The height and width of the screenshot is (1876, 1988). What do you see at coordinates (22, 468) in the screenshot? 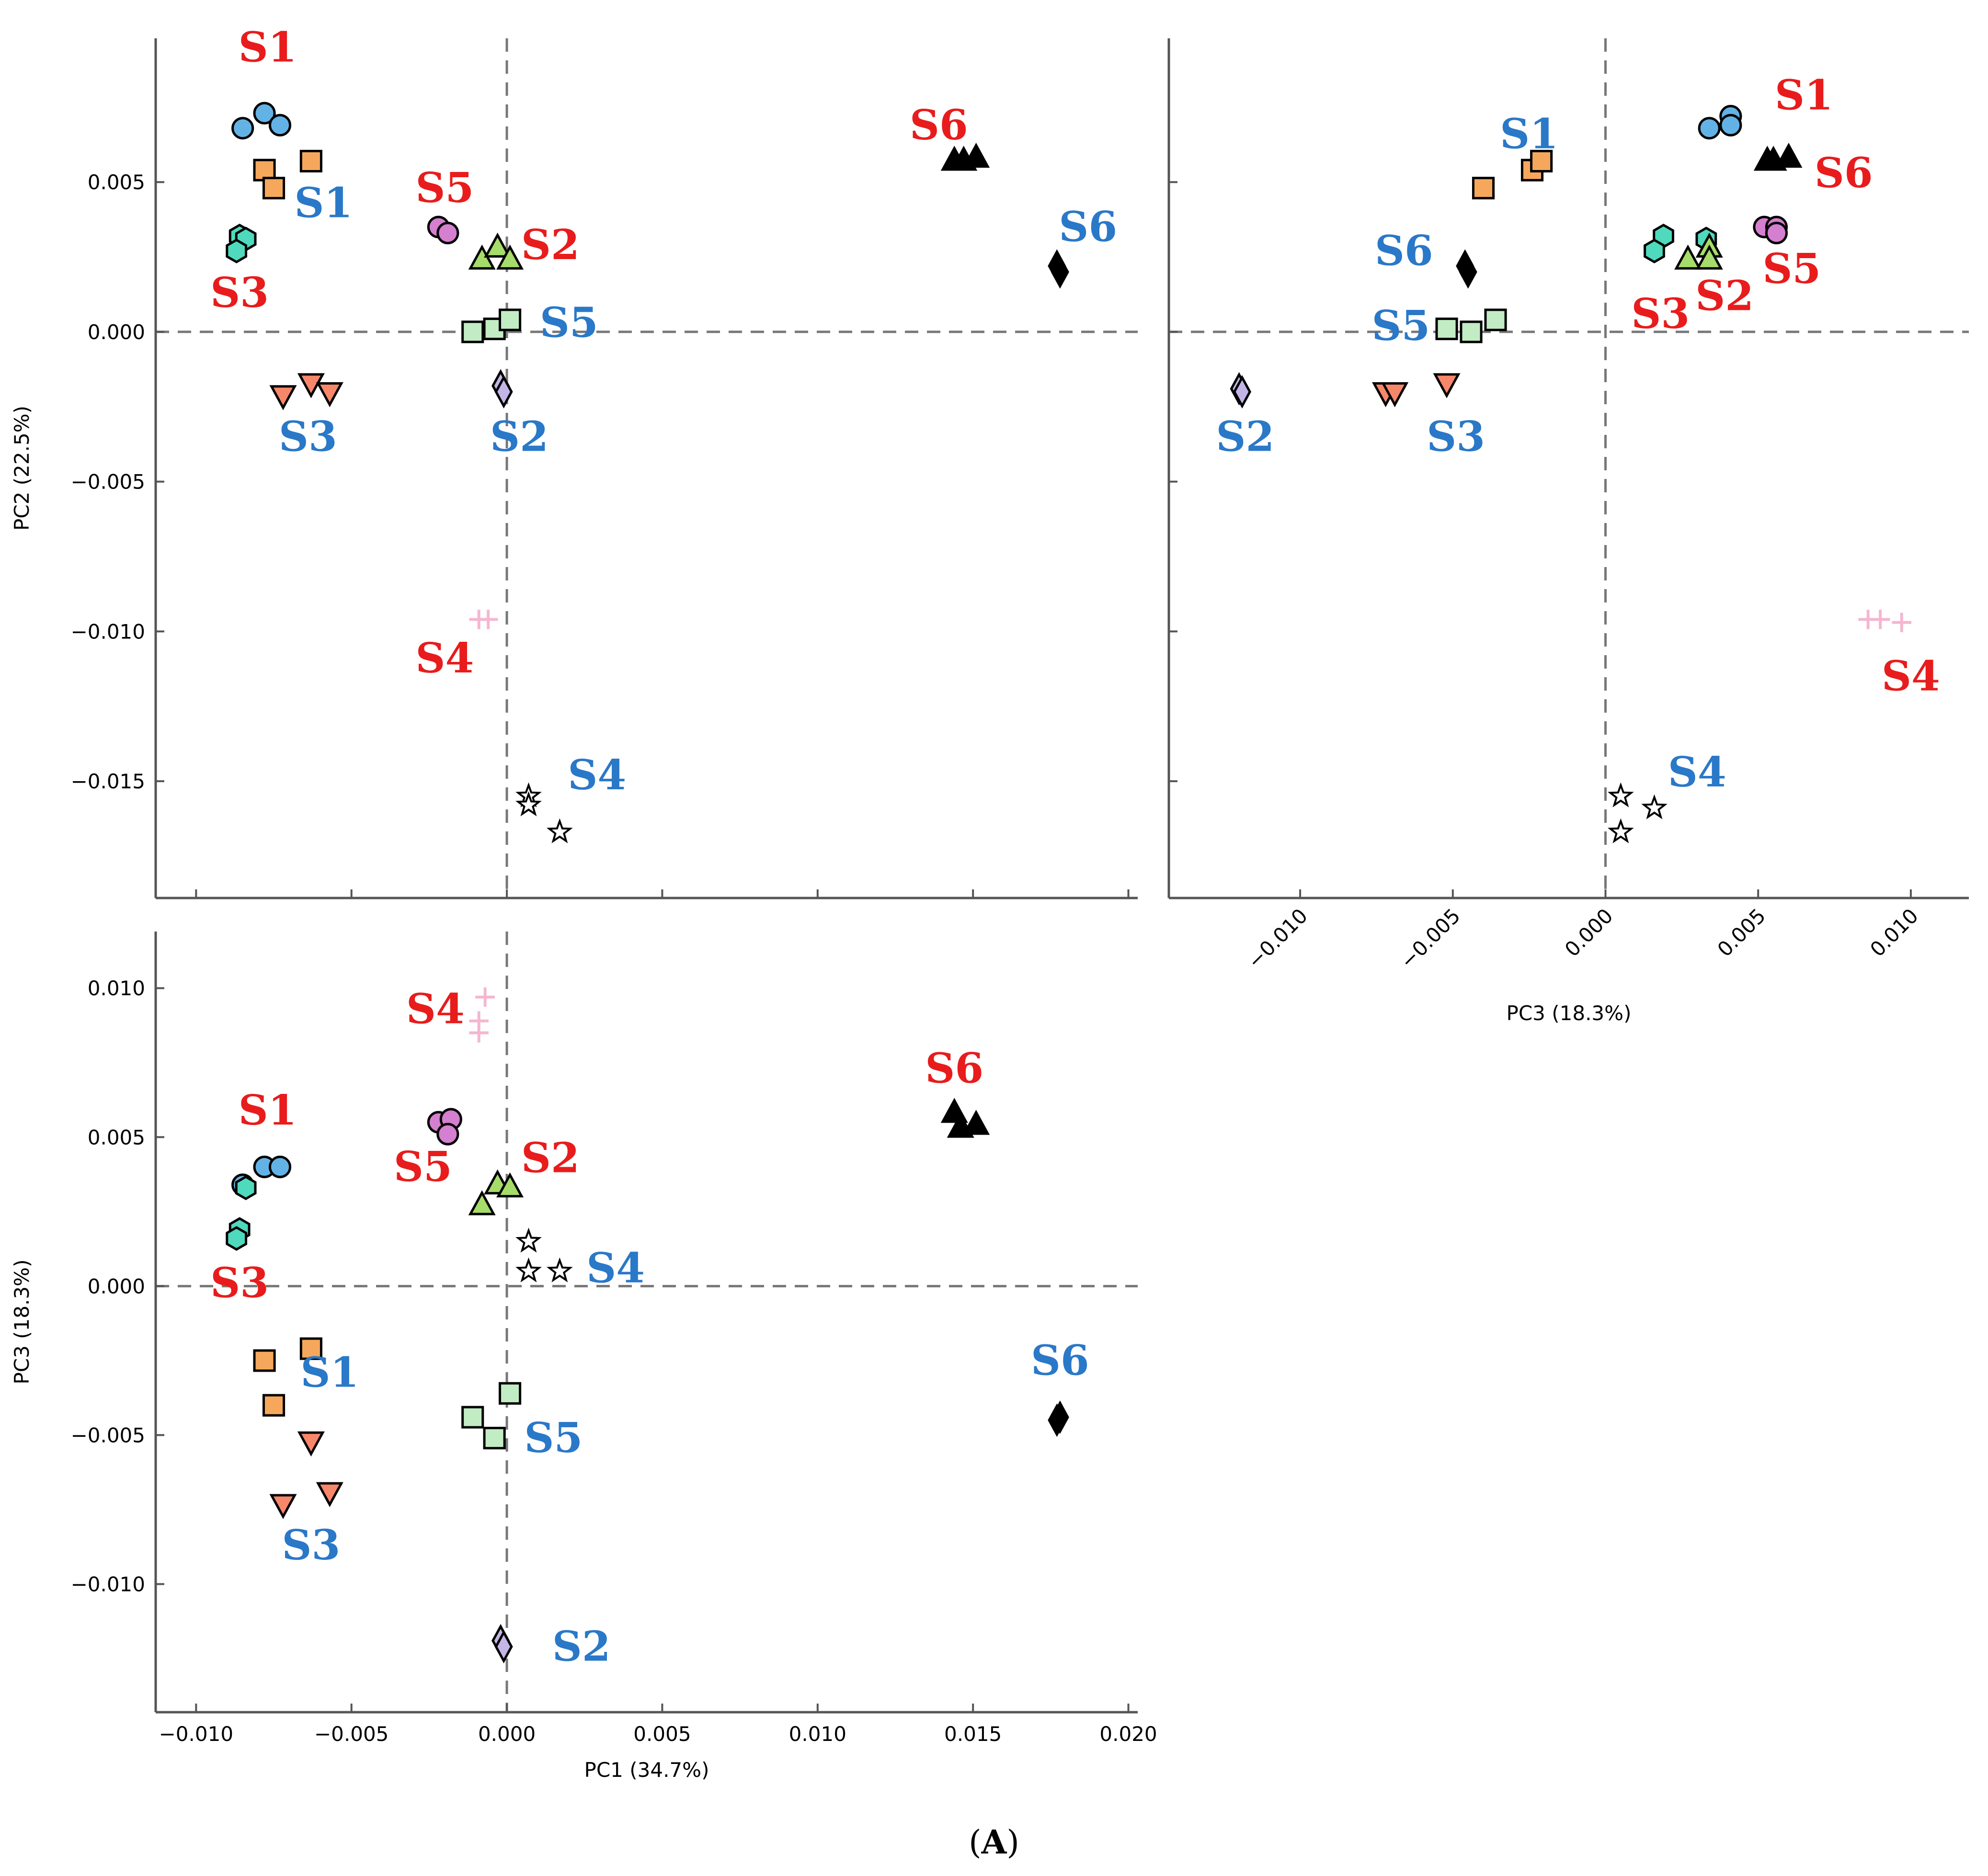
I see `y-axis-title: PC2 (22.5%)` at bounding box center [22, 468].